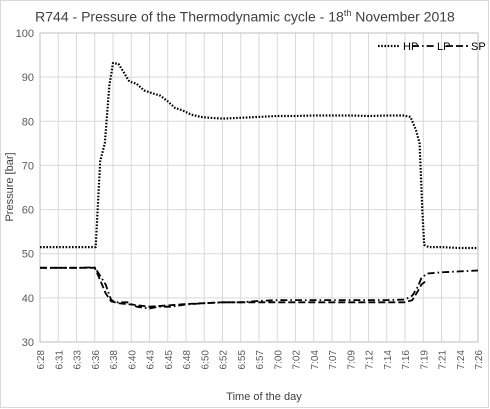 The width and height of the screenshot is (490, 409). Describe the element at coordinates (41, 360) in the screenshot. I see `x-tick-label: 6:28` at that location.